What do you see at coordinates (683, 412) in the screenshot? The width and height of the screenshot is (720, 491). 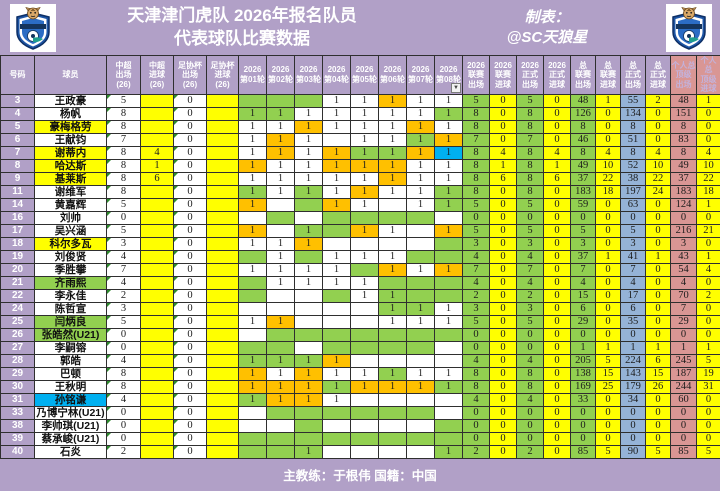 I see `cell-top-apps: 0` at bounding box center [683, 412].